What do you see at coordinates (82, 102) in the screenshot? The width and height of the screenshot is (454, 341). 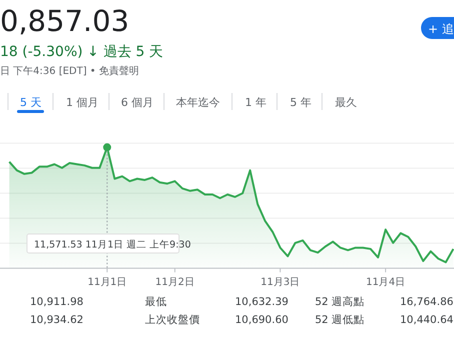 I see `text: 1 個月` at bounding box center [82, 102].